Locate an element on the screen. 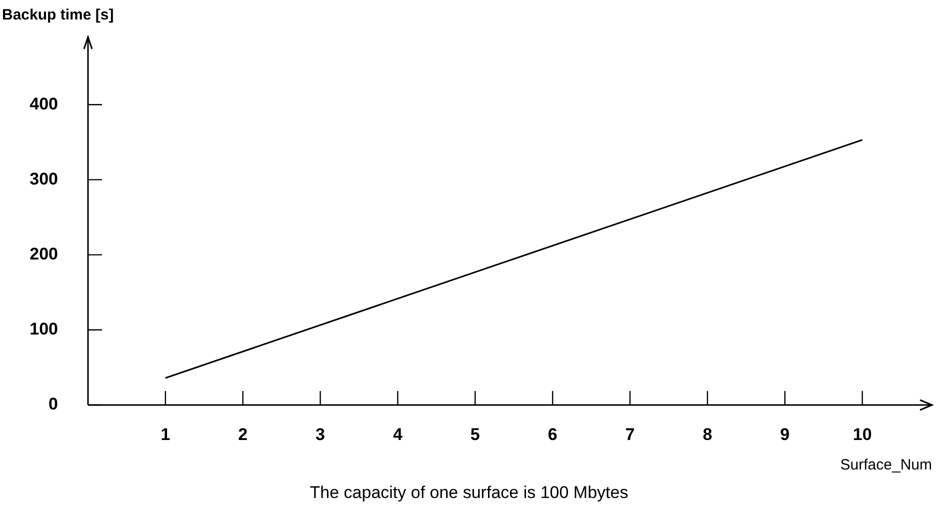 The image size is (938, 513). y-tick-label: 0 is located at coordinates (53, 404).